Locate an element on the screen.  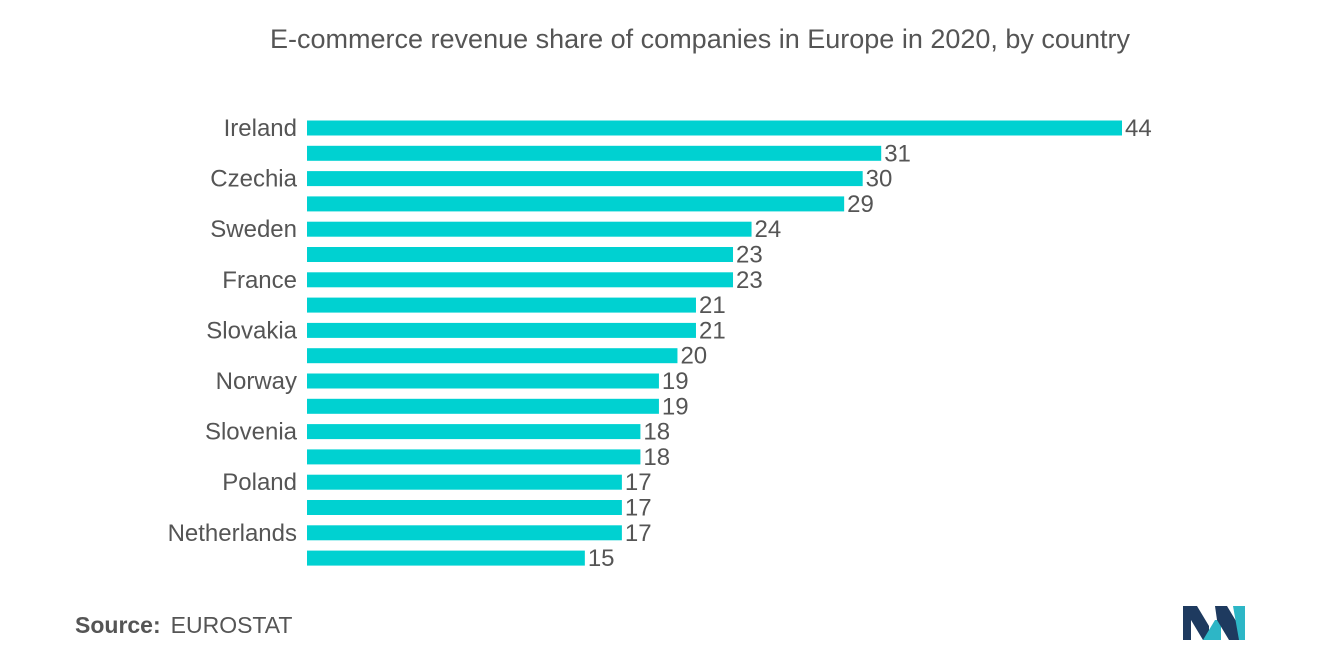
category-label: France is located at coordinates (259, 280).